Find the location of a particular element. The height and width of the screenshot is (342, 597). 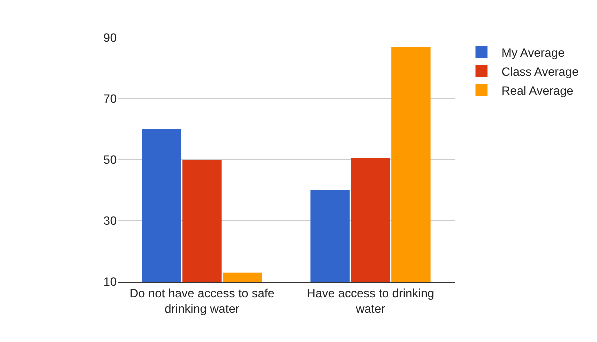

legend-label: Class Average is located at coordinates (541, 72).